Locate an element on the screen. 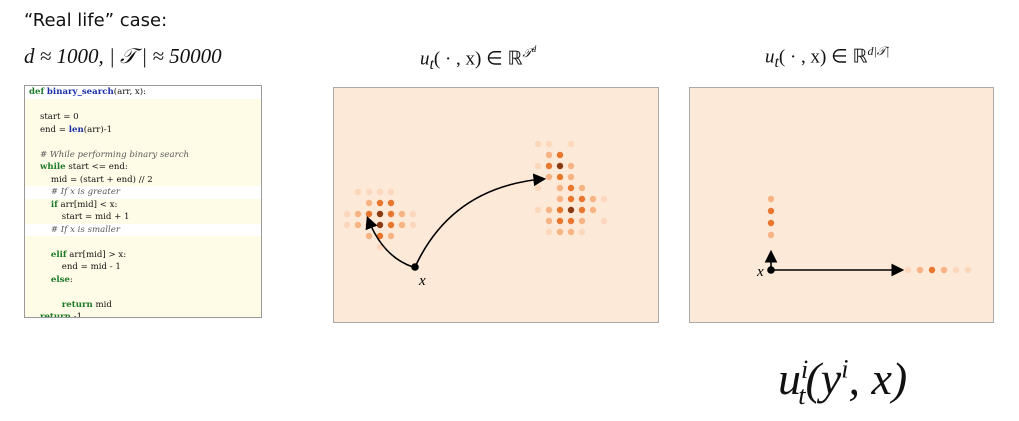 Image resolution: width=1019 pixels, height=421 pixels. slide-header: “Real life” case: is located at coordinates (96, 20).